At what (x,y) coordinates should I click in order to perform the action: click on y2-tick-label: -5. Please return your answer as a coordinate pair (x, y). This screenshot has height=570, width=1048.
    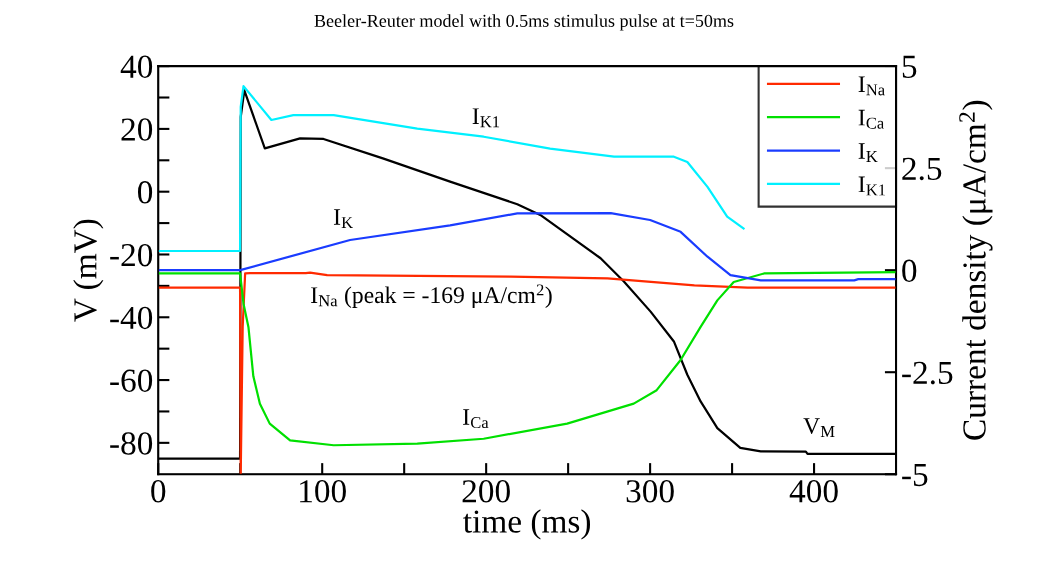
    Looking at the image, I should click on (915, 475).